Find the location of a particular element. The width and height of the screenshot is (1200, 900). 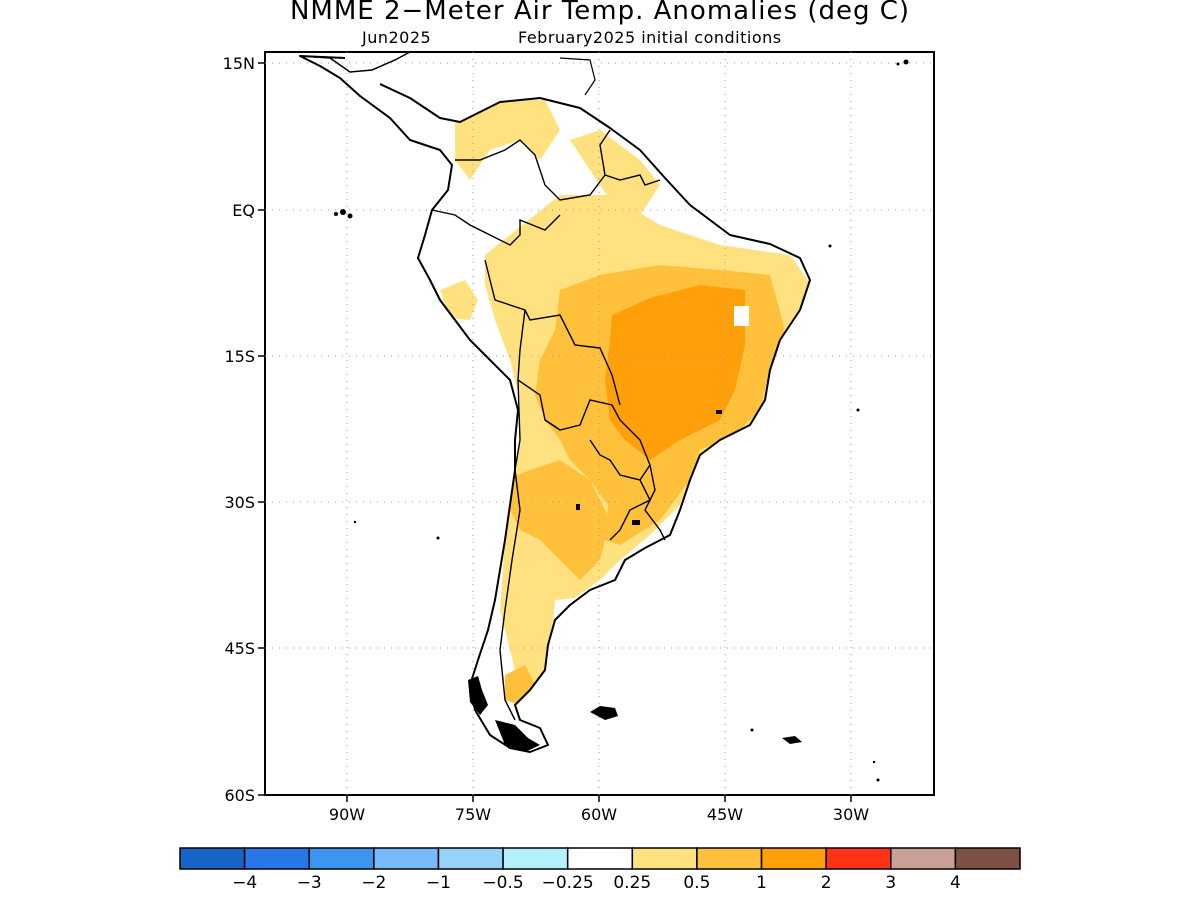

lat-label: 15S is located at coordinates (239, 356).